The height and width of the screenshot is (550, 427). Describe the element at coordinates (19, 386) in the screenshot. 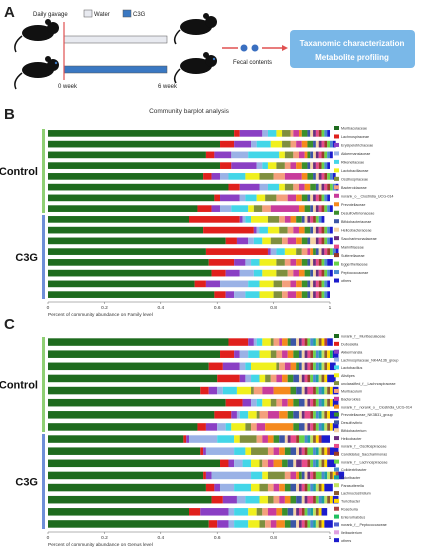

I see `group-label: Control` at that location.